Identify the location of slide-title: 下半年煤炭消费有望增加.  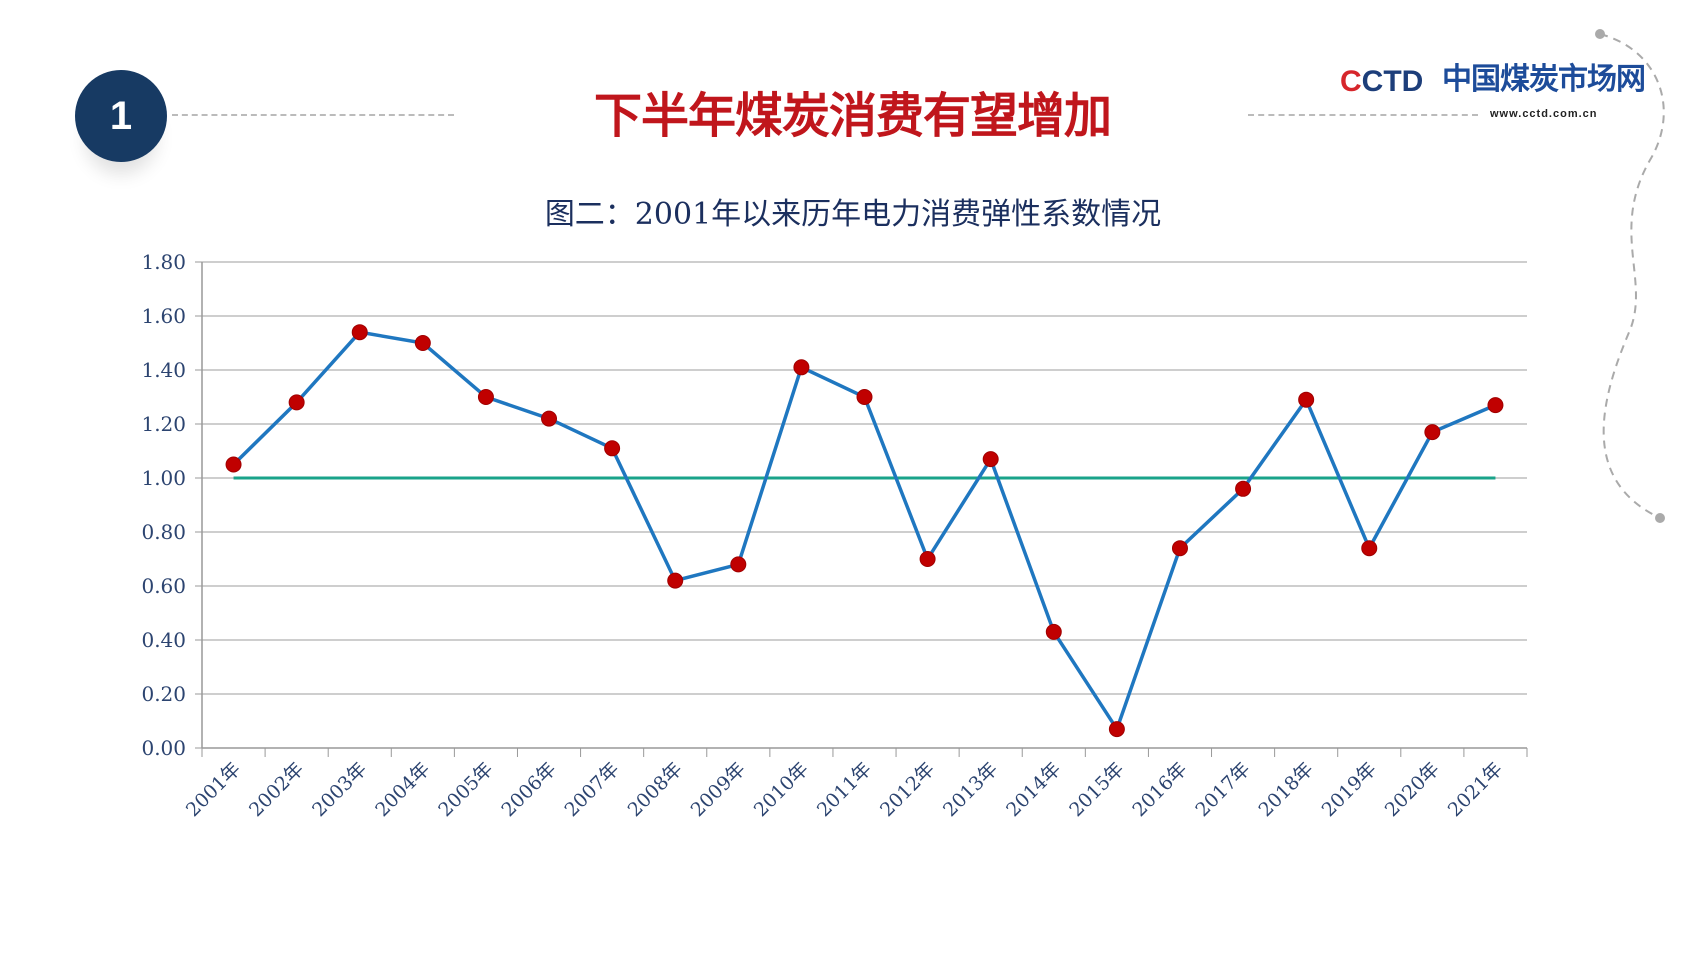
(852, 116).